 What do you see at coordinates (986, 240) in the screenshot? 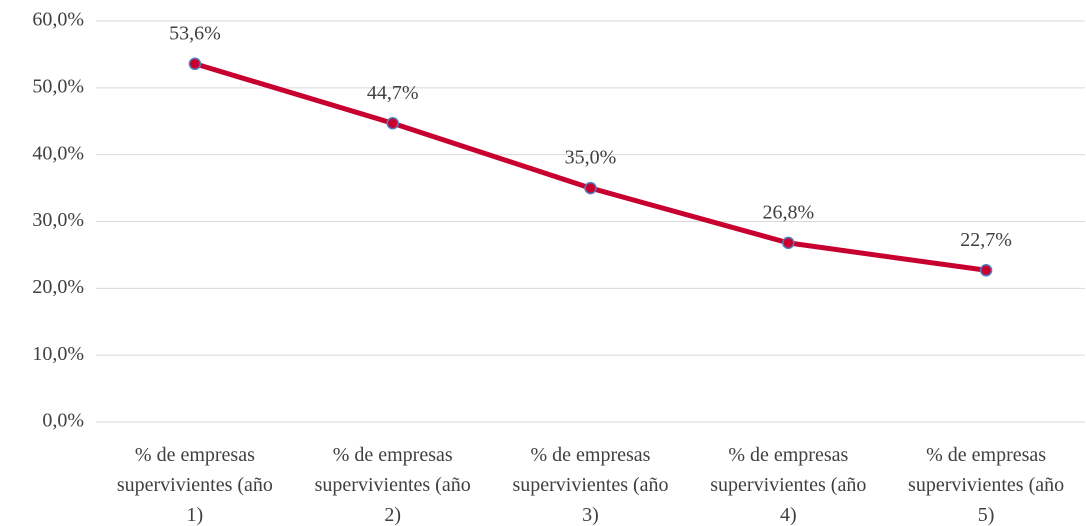
I see `data-label: 22,7%` at bounding box center [986, 240].